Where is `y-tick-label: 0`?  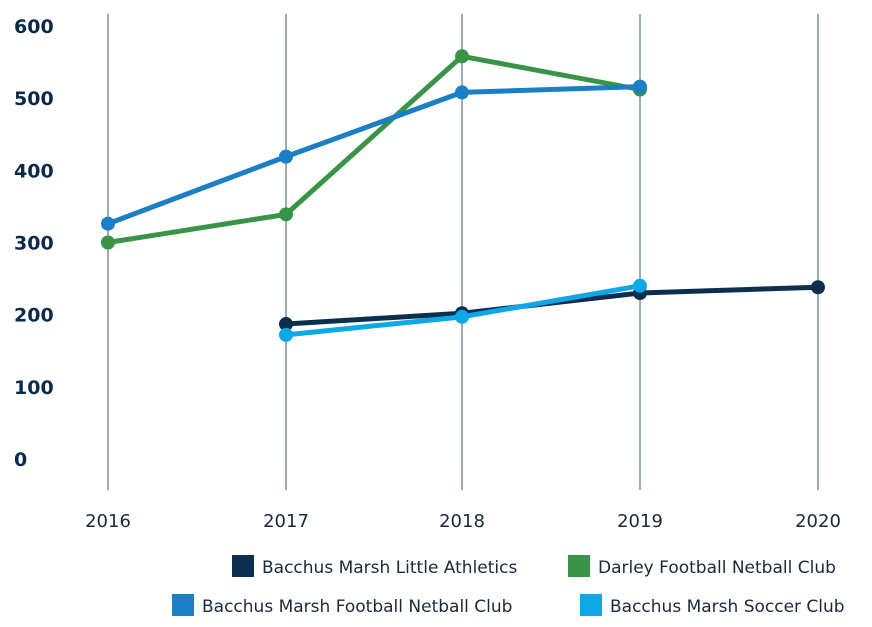 y-tick-label: 0 is located at coordinates (20, 460).